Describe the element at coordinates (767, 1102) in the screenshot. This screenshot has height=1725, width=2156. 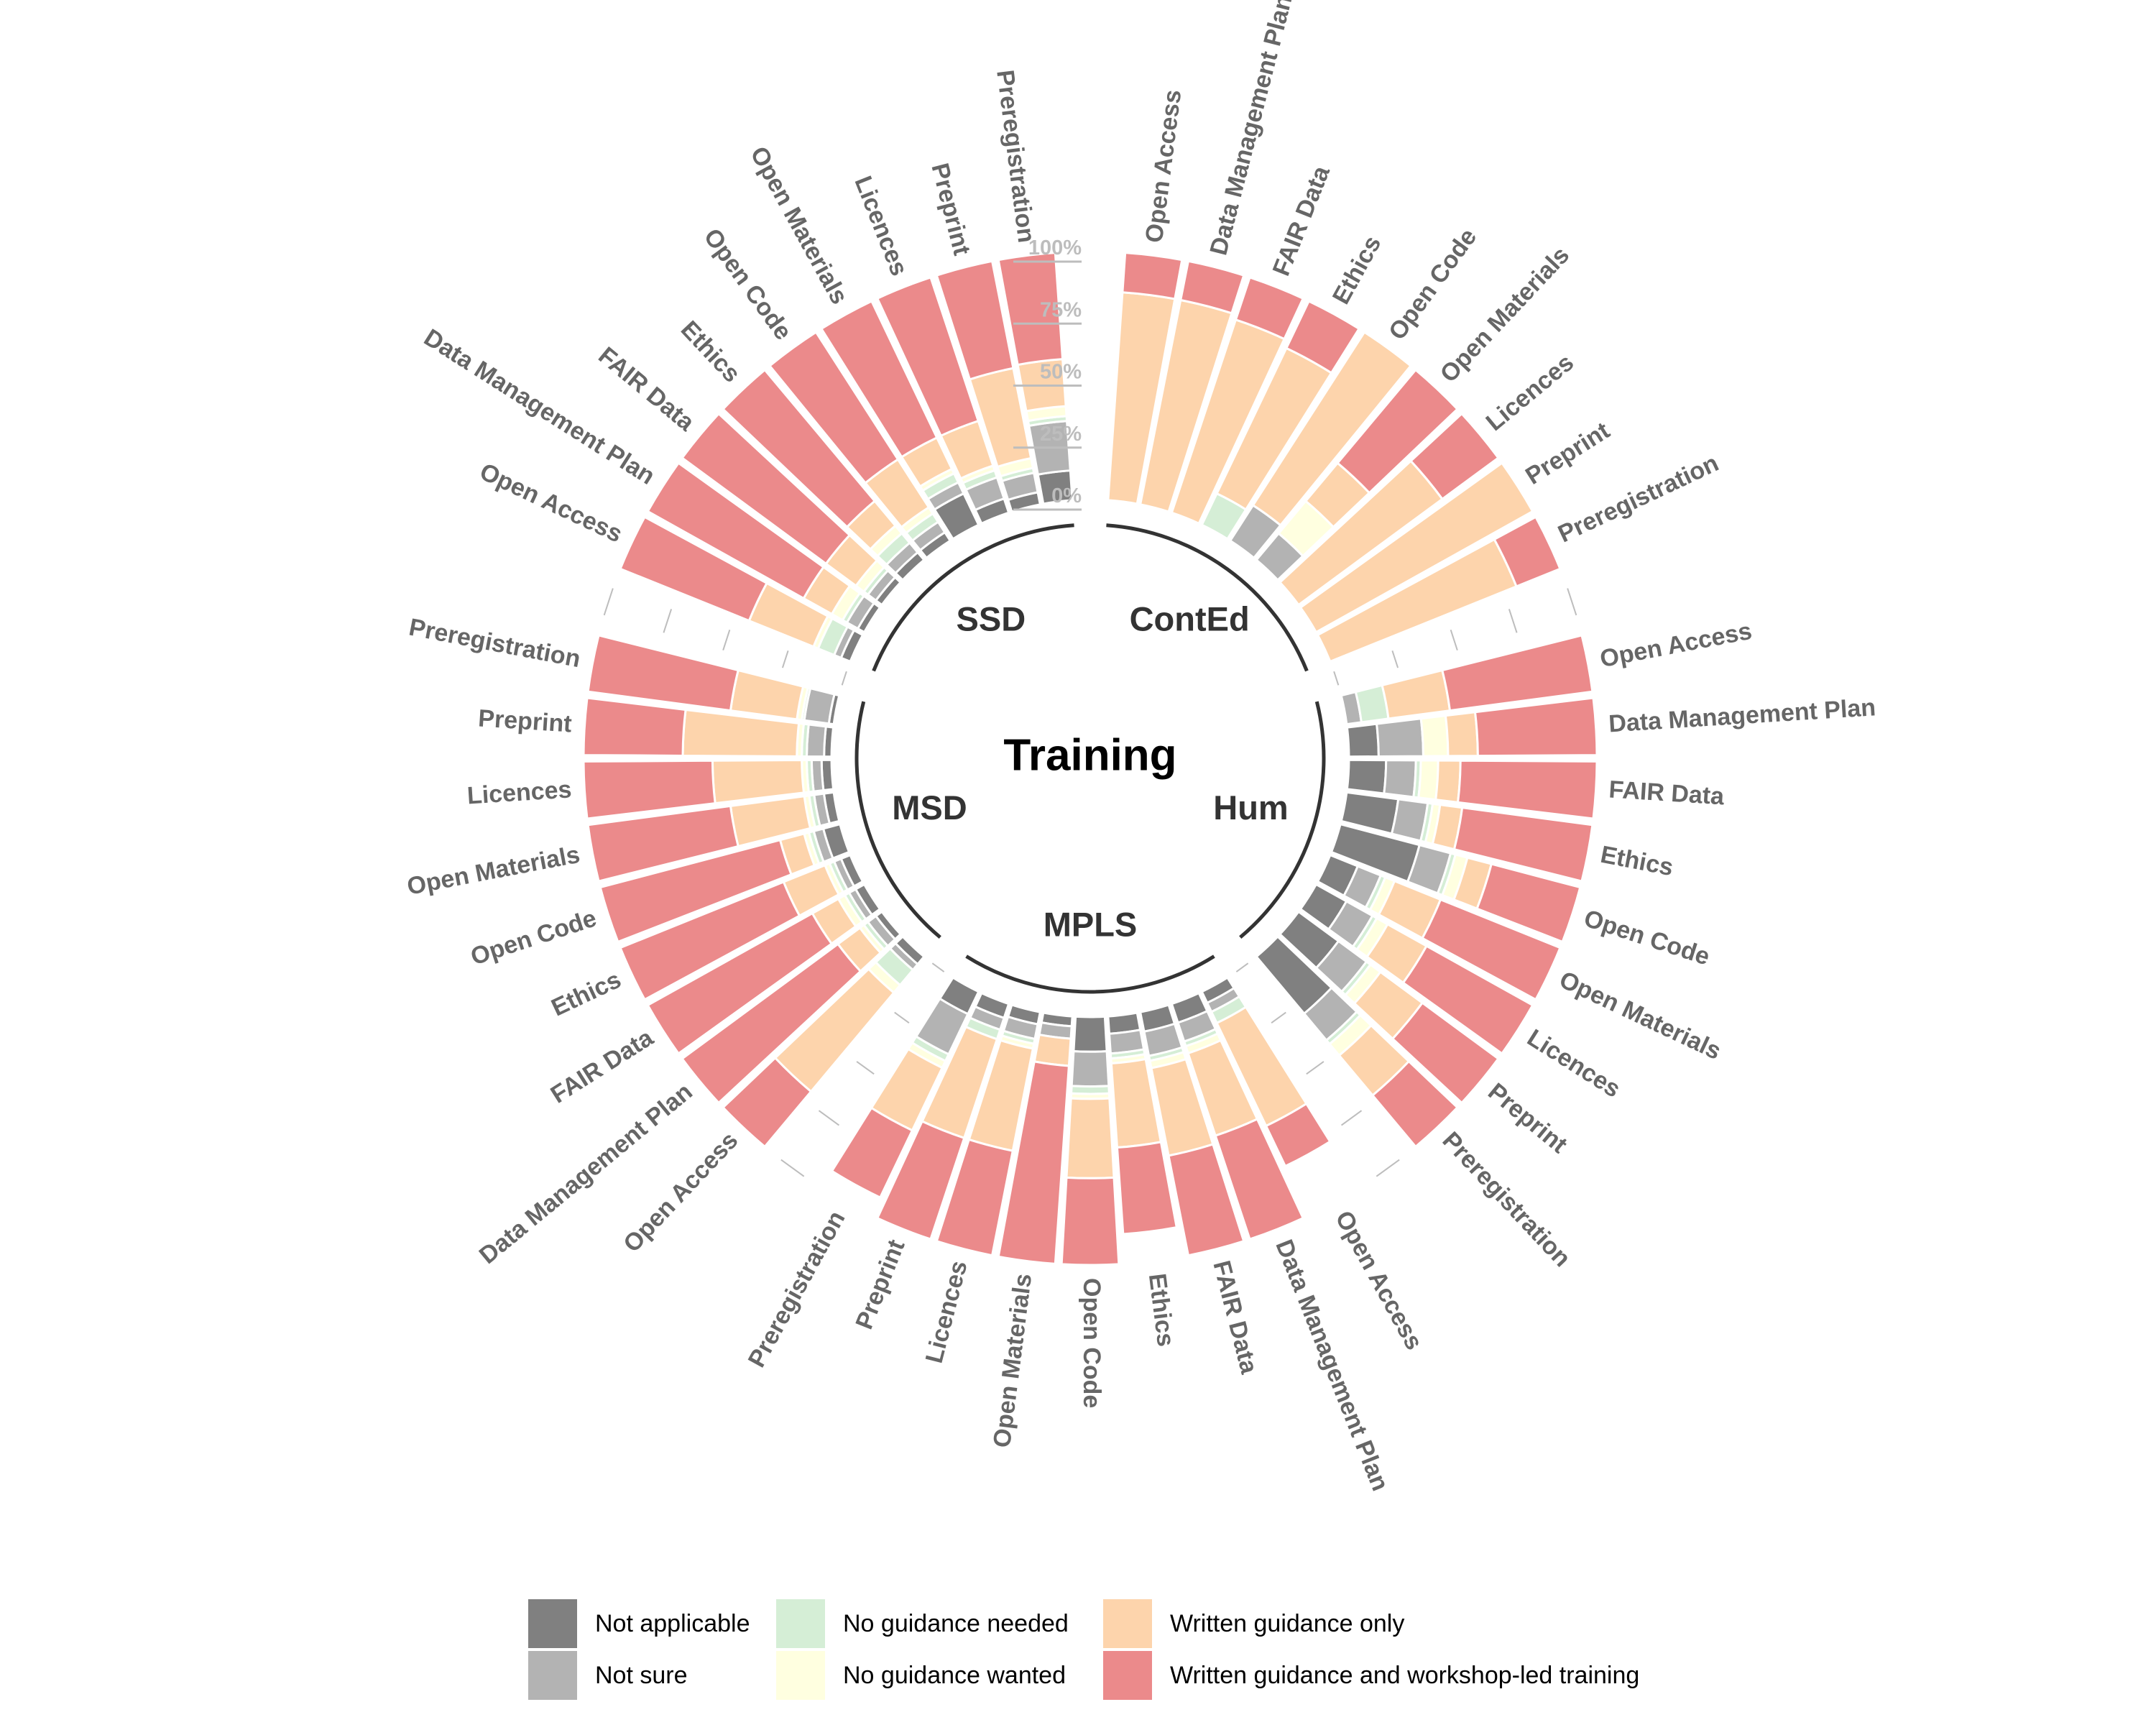
I see `bar-segment-msd-open-access-wgt` at that location.